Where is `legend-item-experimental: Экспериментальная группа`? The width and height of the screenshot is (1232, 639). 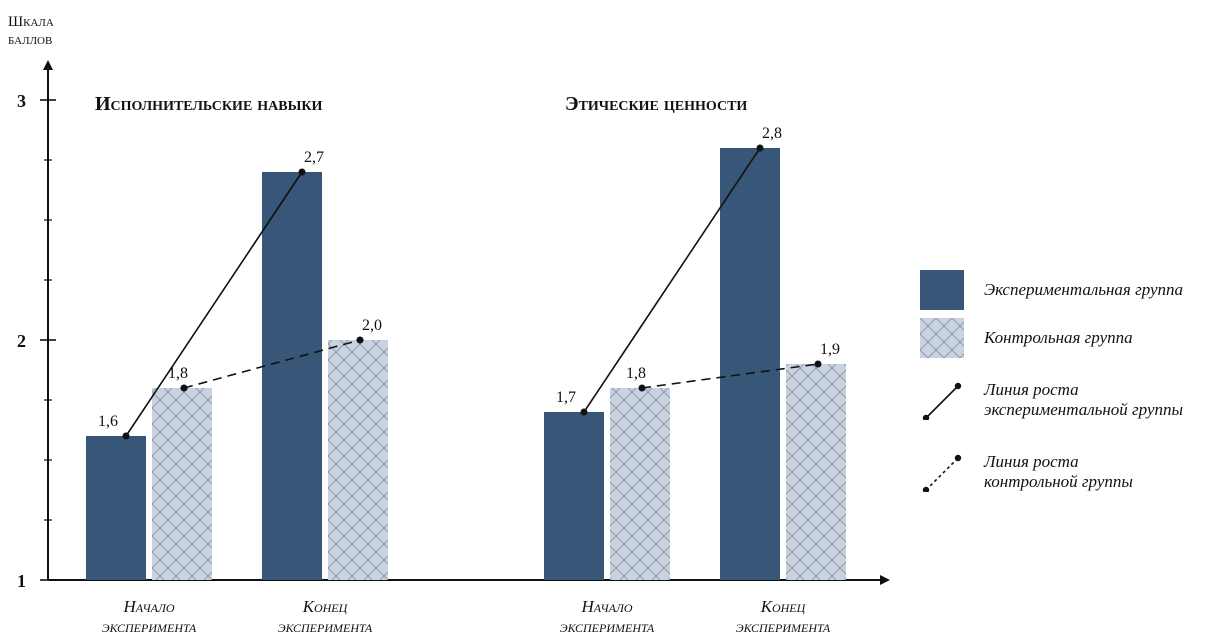 legend-item-experimental: Экспериментальная группа is located at coordinates (1051, 290).